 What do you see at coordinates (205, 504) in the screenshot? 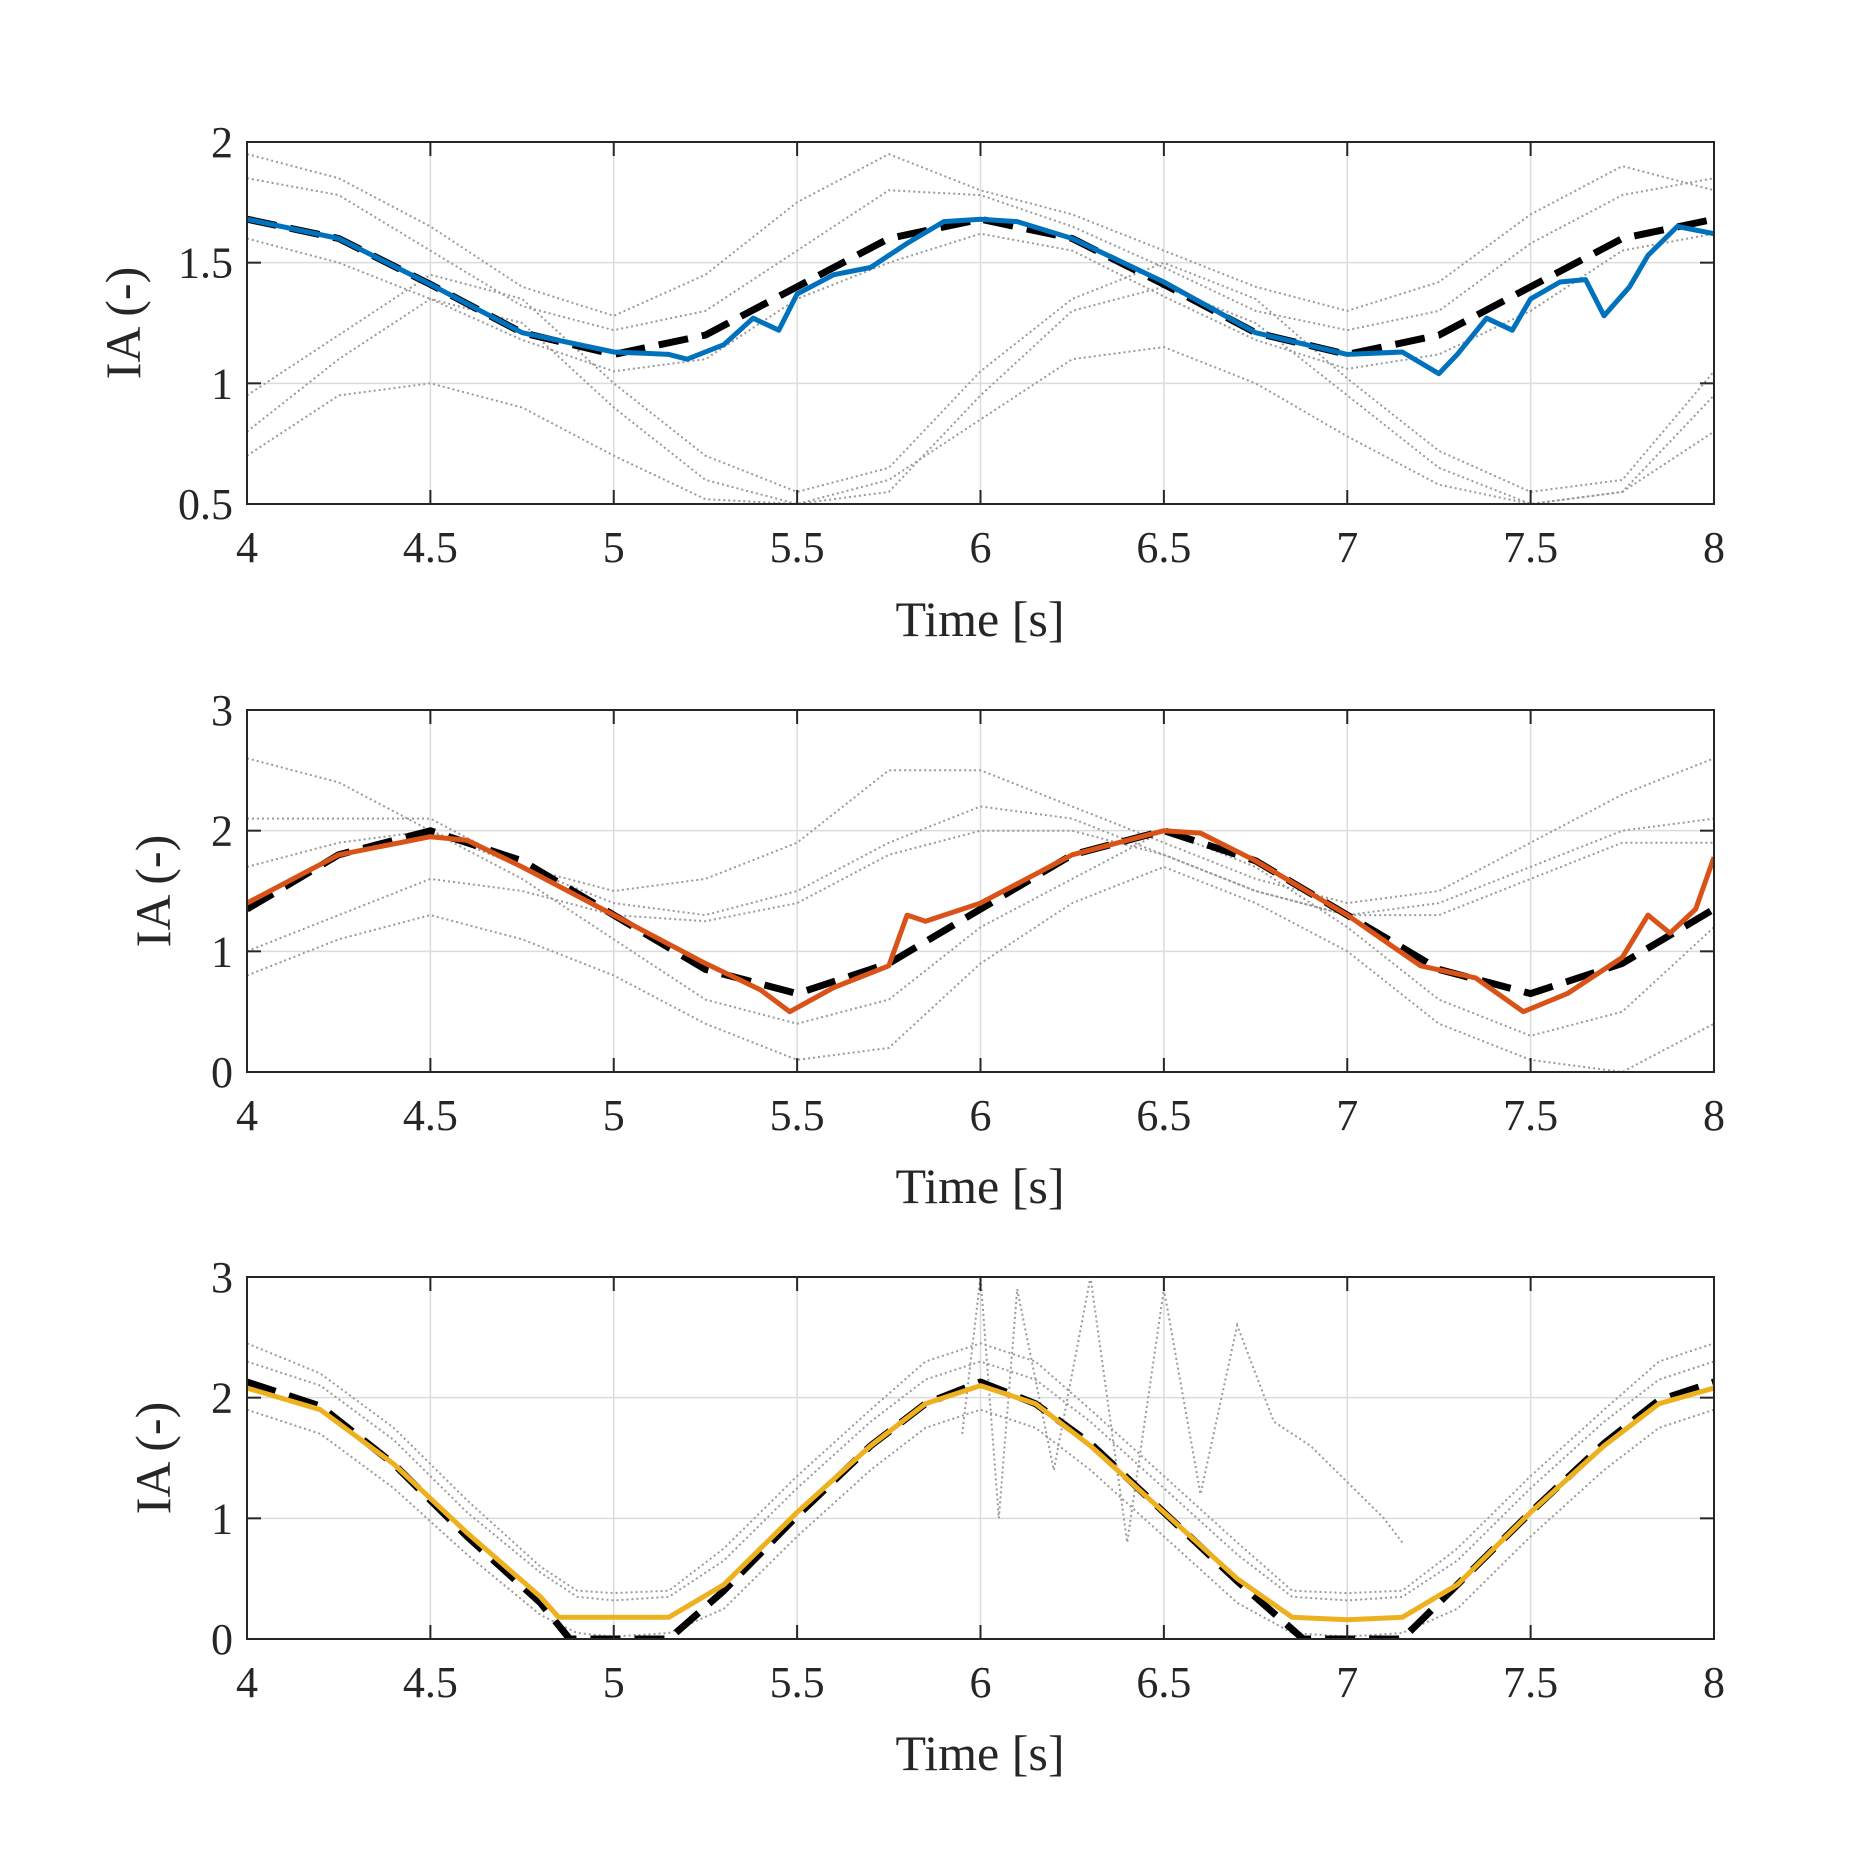
I see `y-tick-label: 0.5` at bounding box center [205, 504].